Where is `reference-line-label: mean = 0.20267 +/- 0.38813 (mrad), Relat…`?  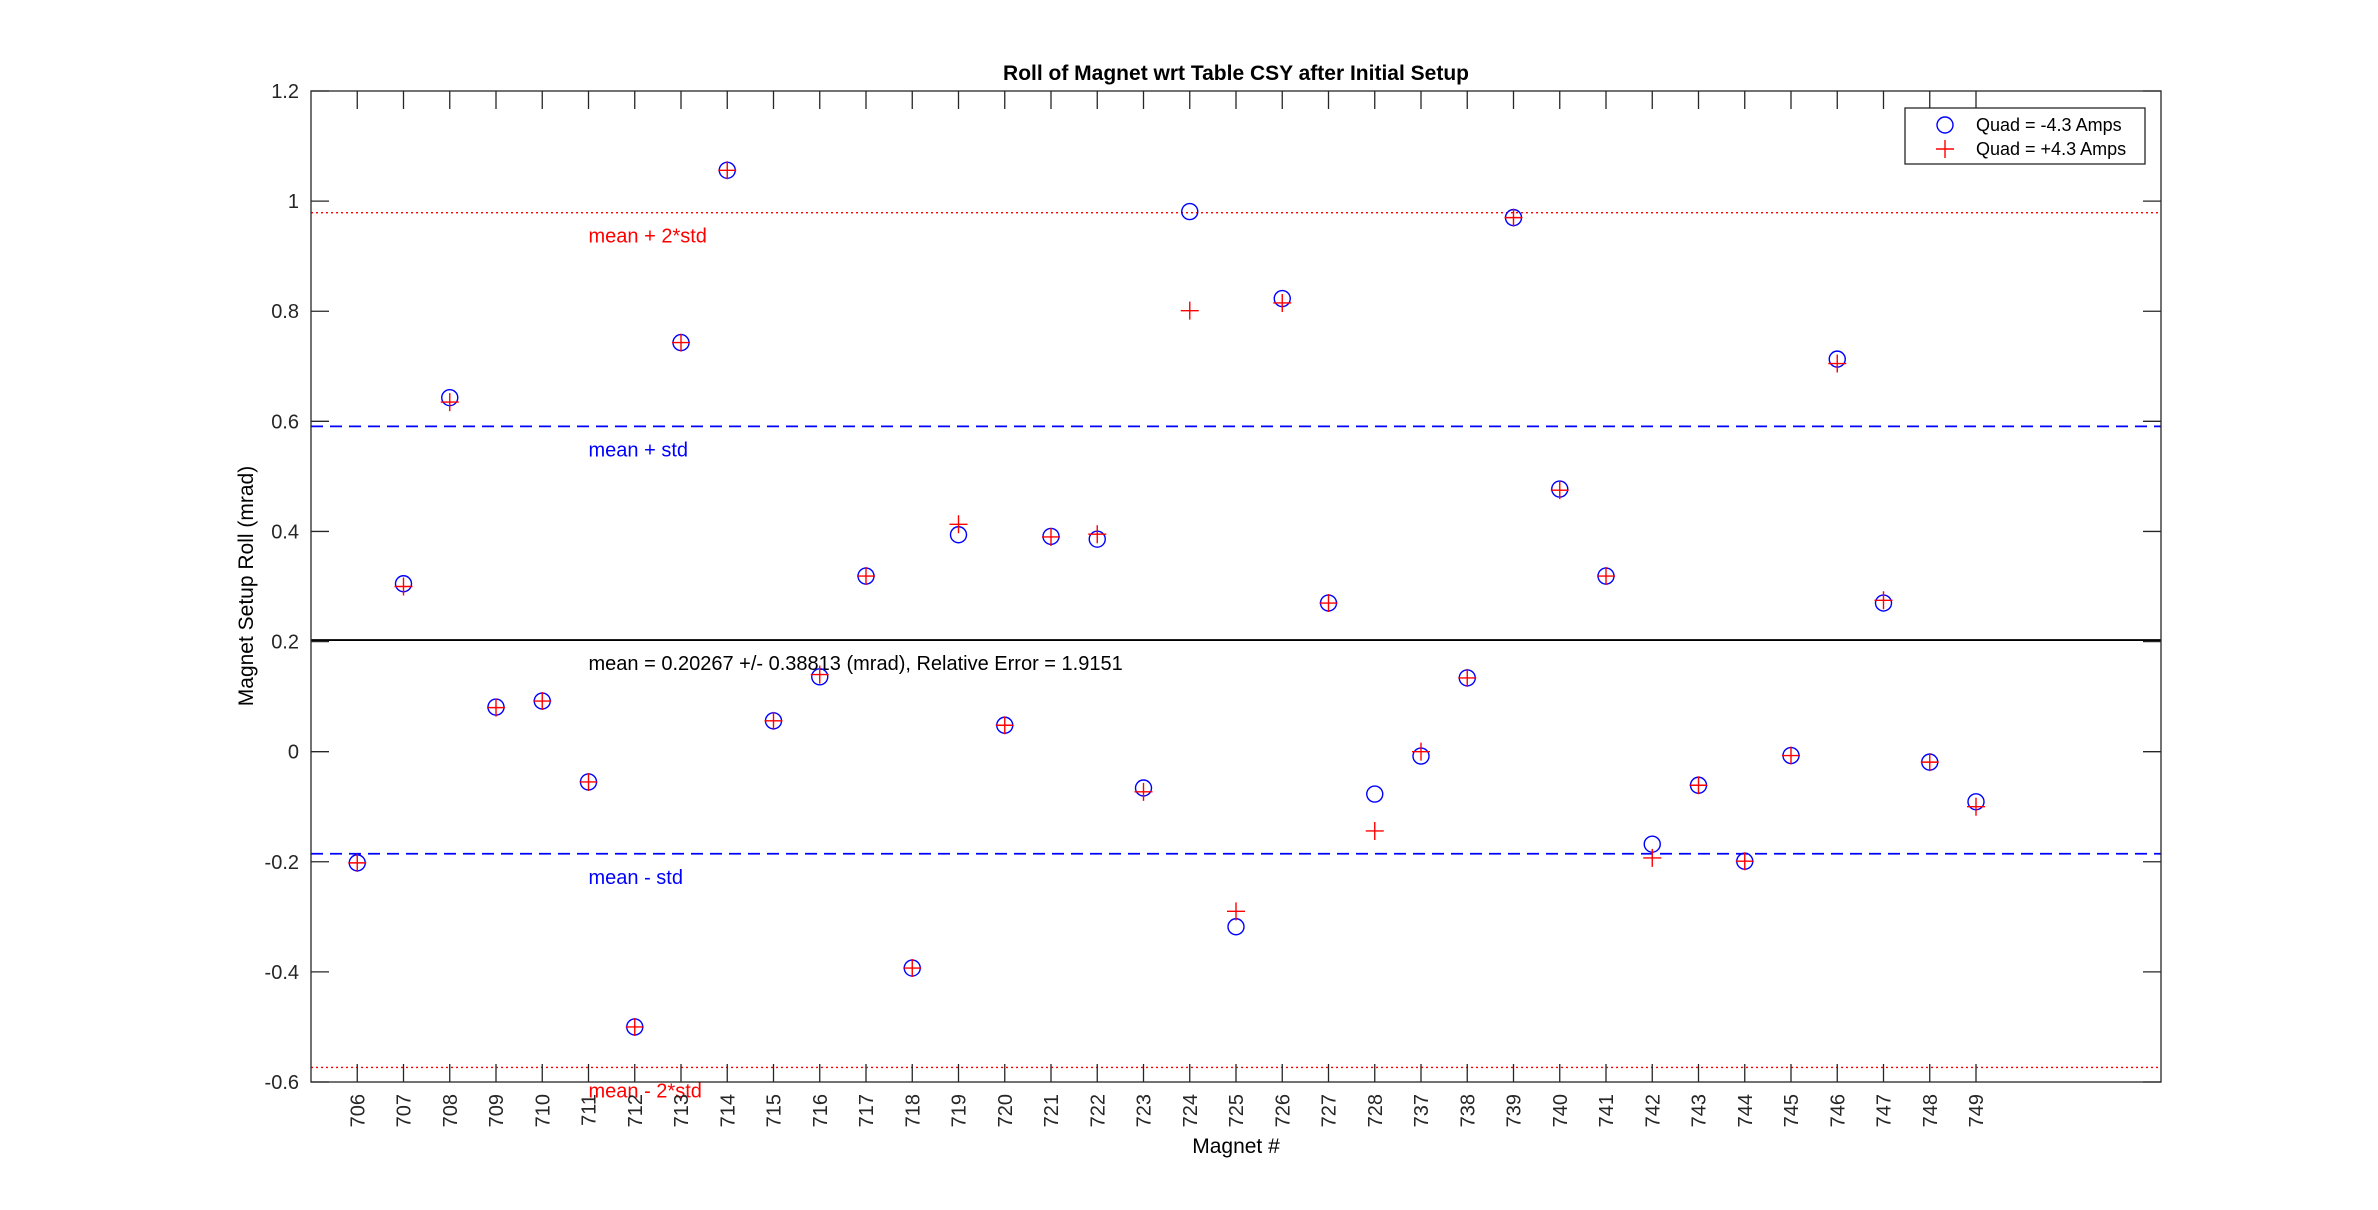 reference-line-label: mean = 0.20267 +/- 0.38813 (mrad), Relat… is located at coordinates (856, 664).